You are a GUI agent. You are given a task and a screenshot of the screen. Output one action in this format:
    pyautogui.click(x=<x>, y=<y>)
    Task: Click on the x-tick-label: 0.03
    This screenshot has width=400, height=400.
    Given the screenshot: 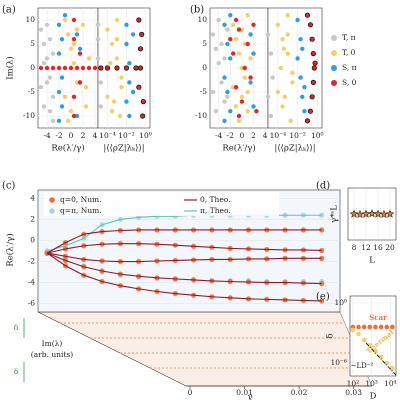 What is the action you would take?
    pyautogui.click(x=353, y=392)
    